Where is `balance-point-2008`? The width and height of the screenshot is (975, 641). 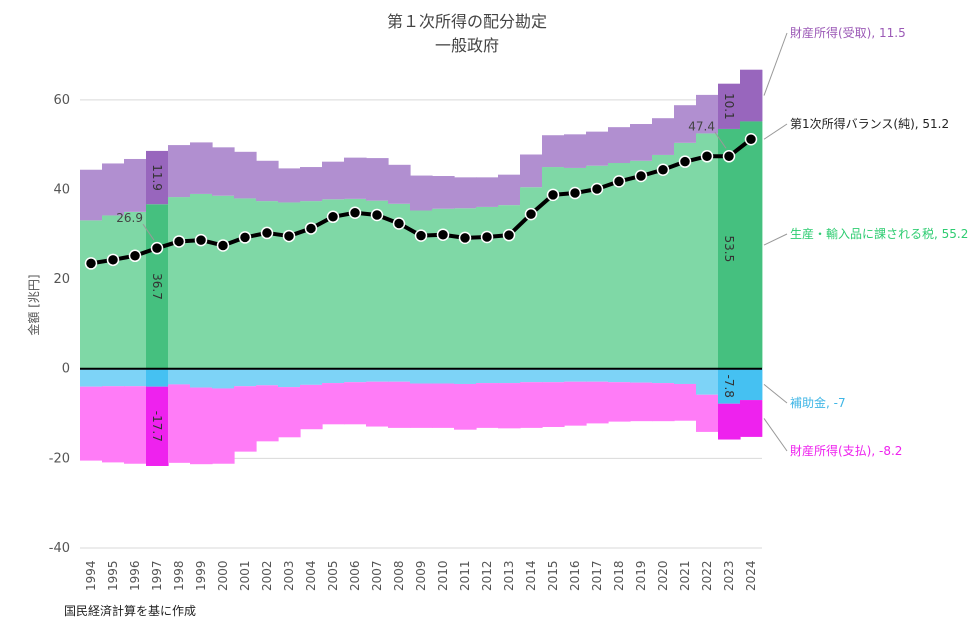 balance-point-2008 is located at coordinates (399, 223).